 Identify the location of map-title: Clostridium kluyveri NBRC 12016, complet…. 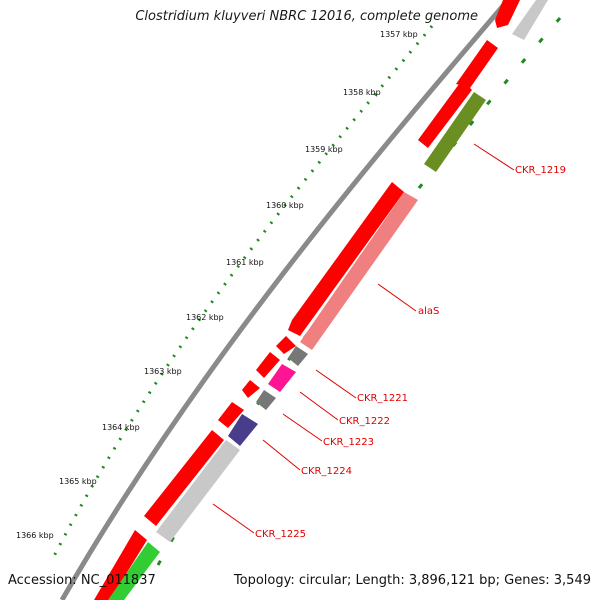
(306, 16).